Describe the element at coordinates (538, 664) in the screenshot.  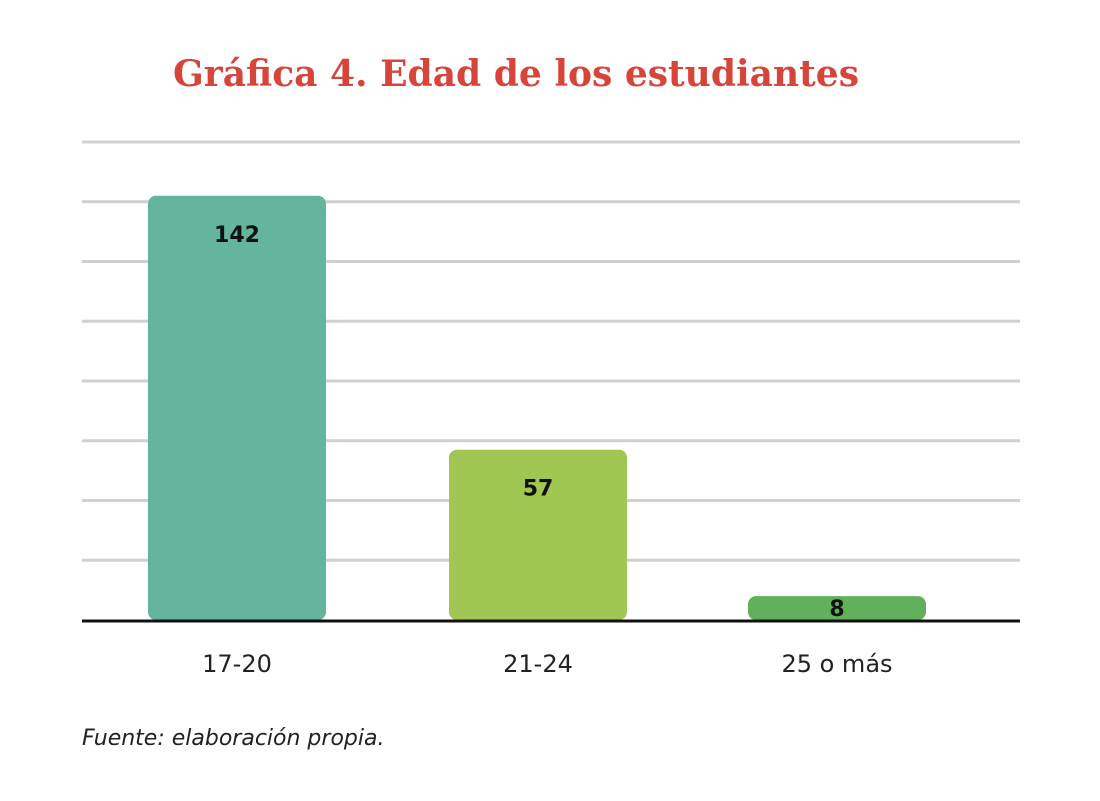
I see `x-tick-label-2: 21-24` at that location.